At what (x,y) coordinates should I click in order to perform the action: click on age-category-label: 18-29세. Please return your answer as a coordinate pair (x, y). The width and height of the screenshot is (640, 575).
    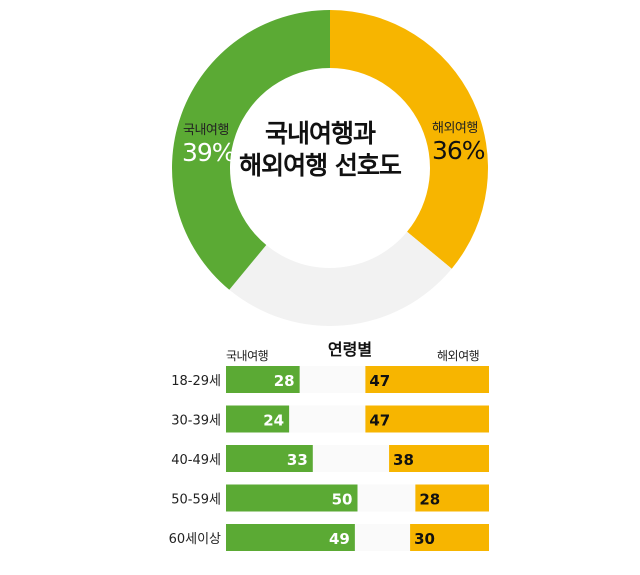
    Looking at the image, I should click on (196, 381).